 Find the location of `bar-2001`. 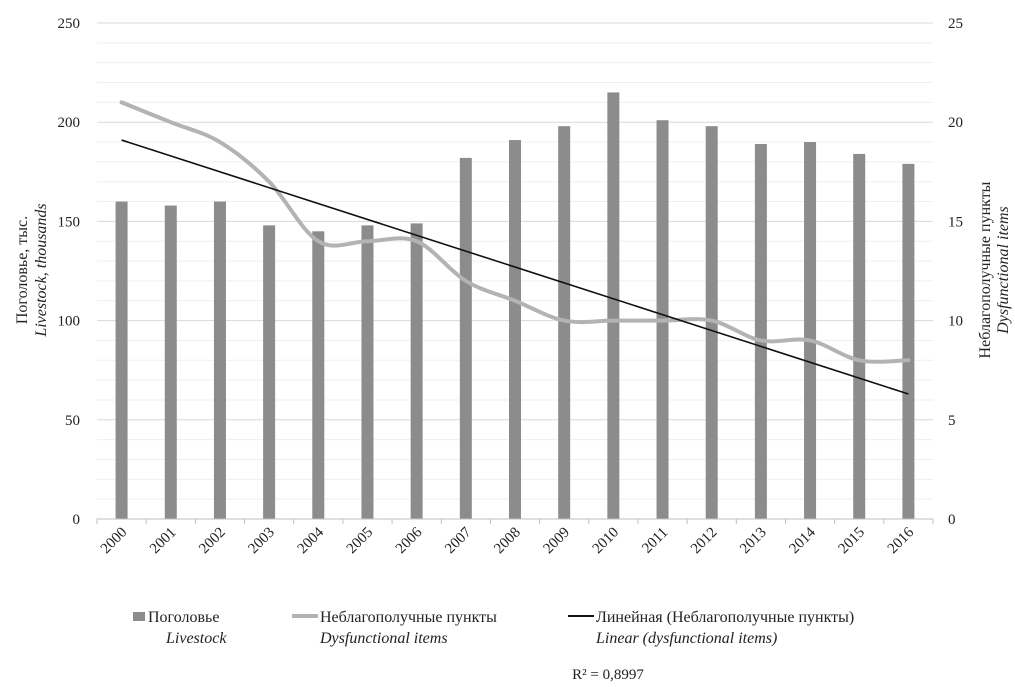

bar-2001 is located at coordinates (170, 362).